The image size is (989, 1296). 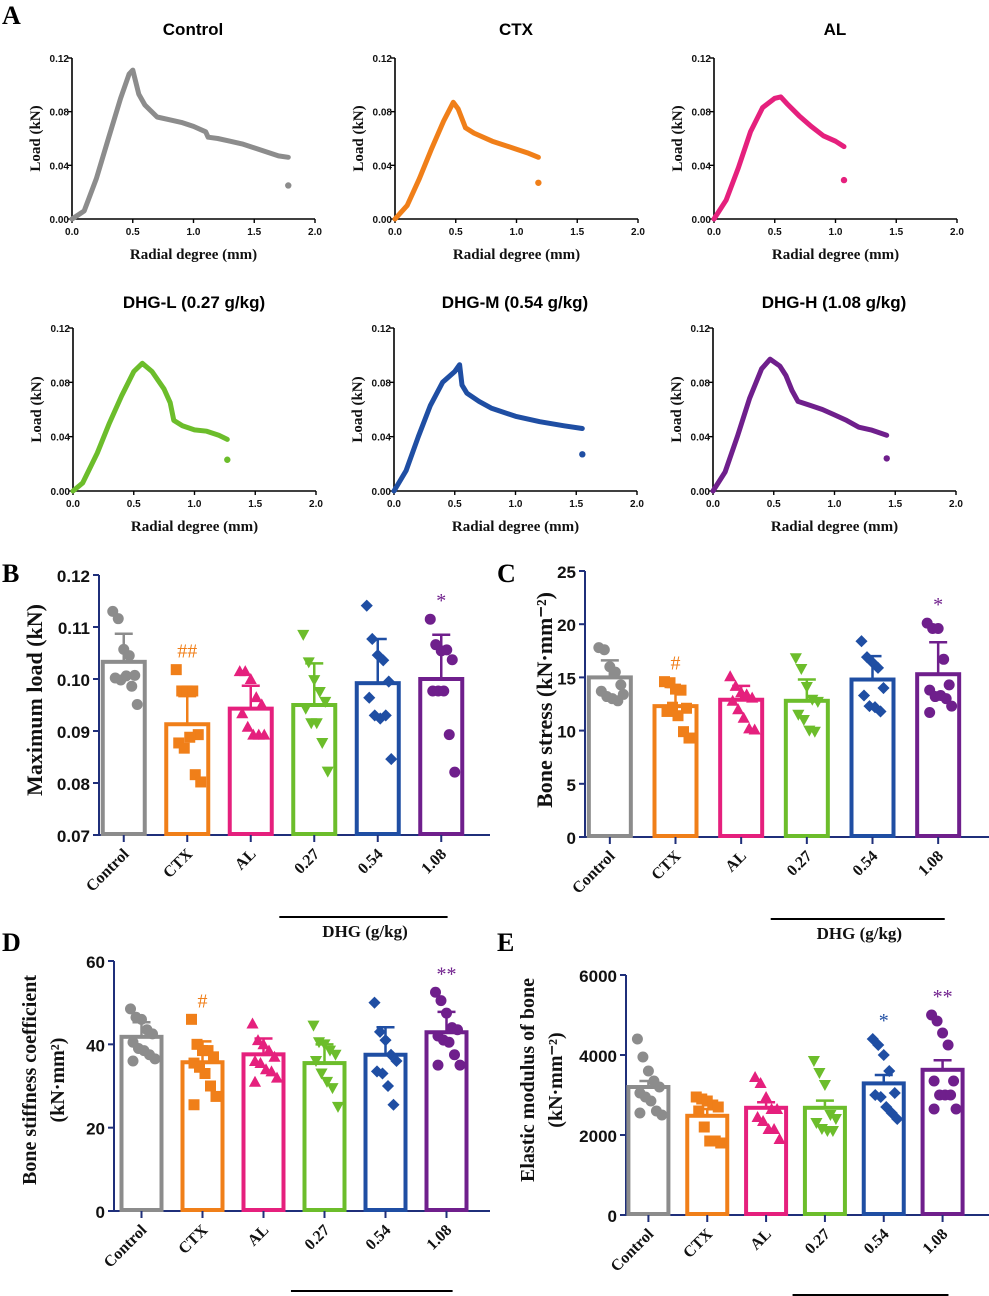 I want to click on y-axis-label: Bone stress (kN·mm⁻²), so click(x=544, y=700).